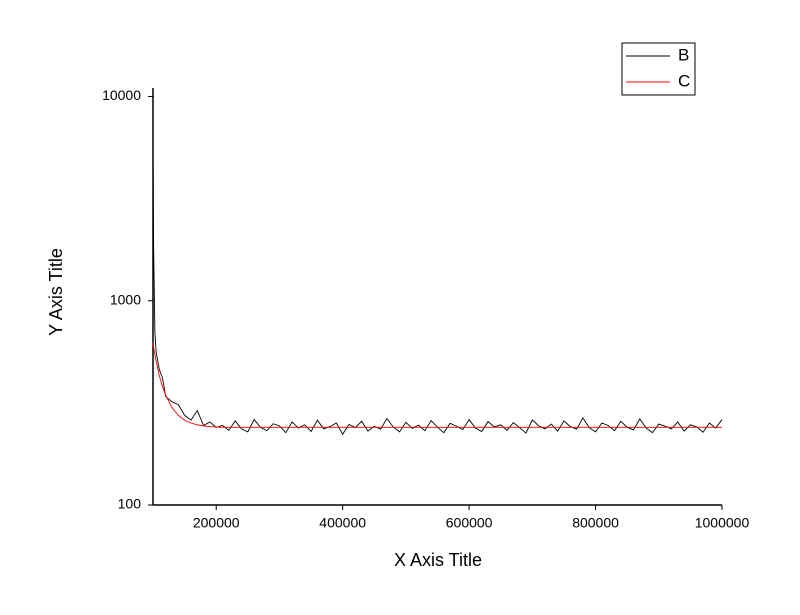 Image resolution: width=800 pixels, height=615 pixels. What do you see at coordinates (121, 95) in the screenshot?
I see `y-tick-label: 10000` at bounding box center [121, 95].